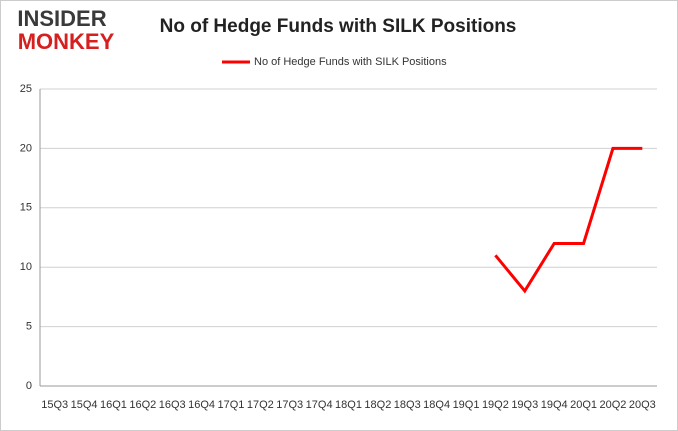  Describe the element at coordinates (66, 41) in the screenshot. I see `logo-line2: MONKEY` at that location.